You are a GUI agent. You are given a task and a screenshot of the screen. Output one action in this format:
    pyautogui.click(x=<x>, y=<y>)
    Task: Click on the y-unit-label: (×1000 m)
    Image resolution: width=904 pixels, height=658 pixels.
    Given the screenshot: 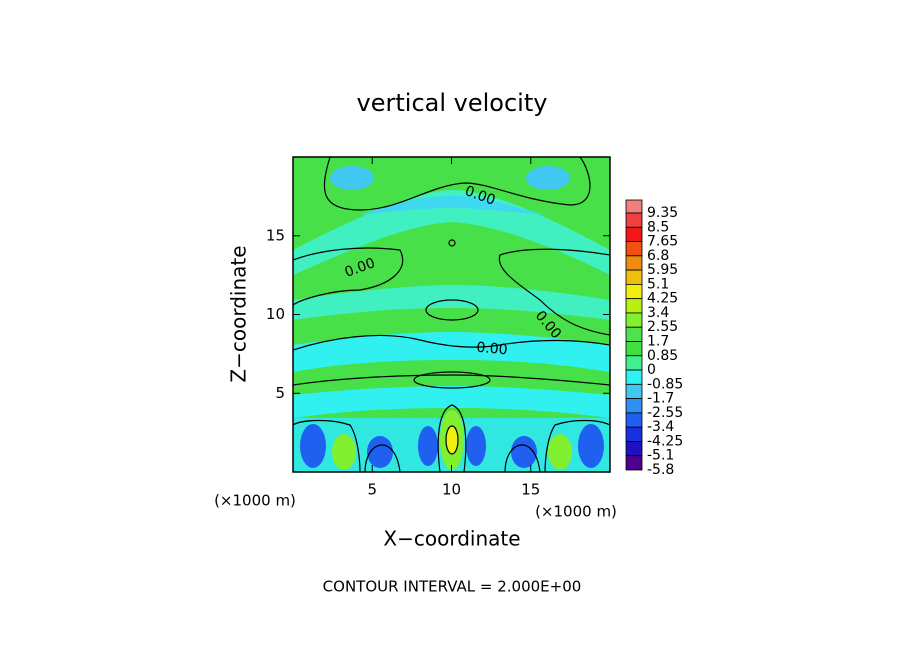 What is the action you would take?
    pyautogui.click(x=255, y=501)
    